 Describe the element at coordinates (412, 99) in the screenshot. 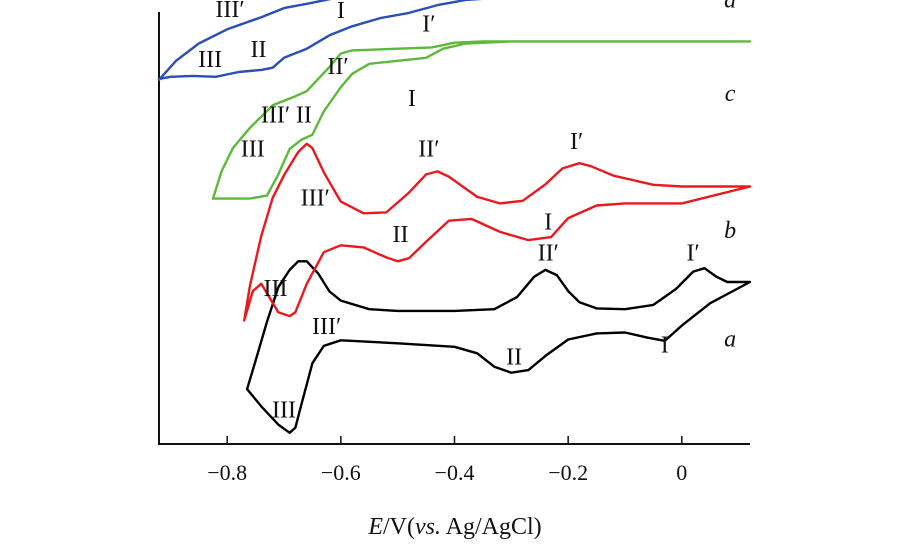

I see `peak-label-c: I` at that location.